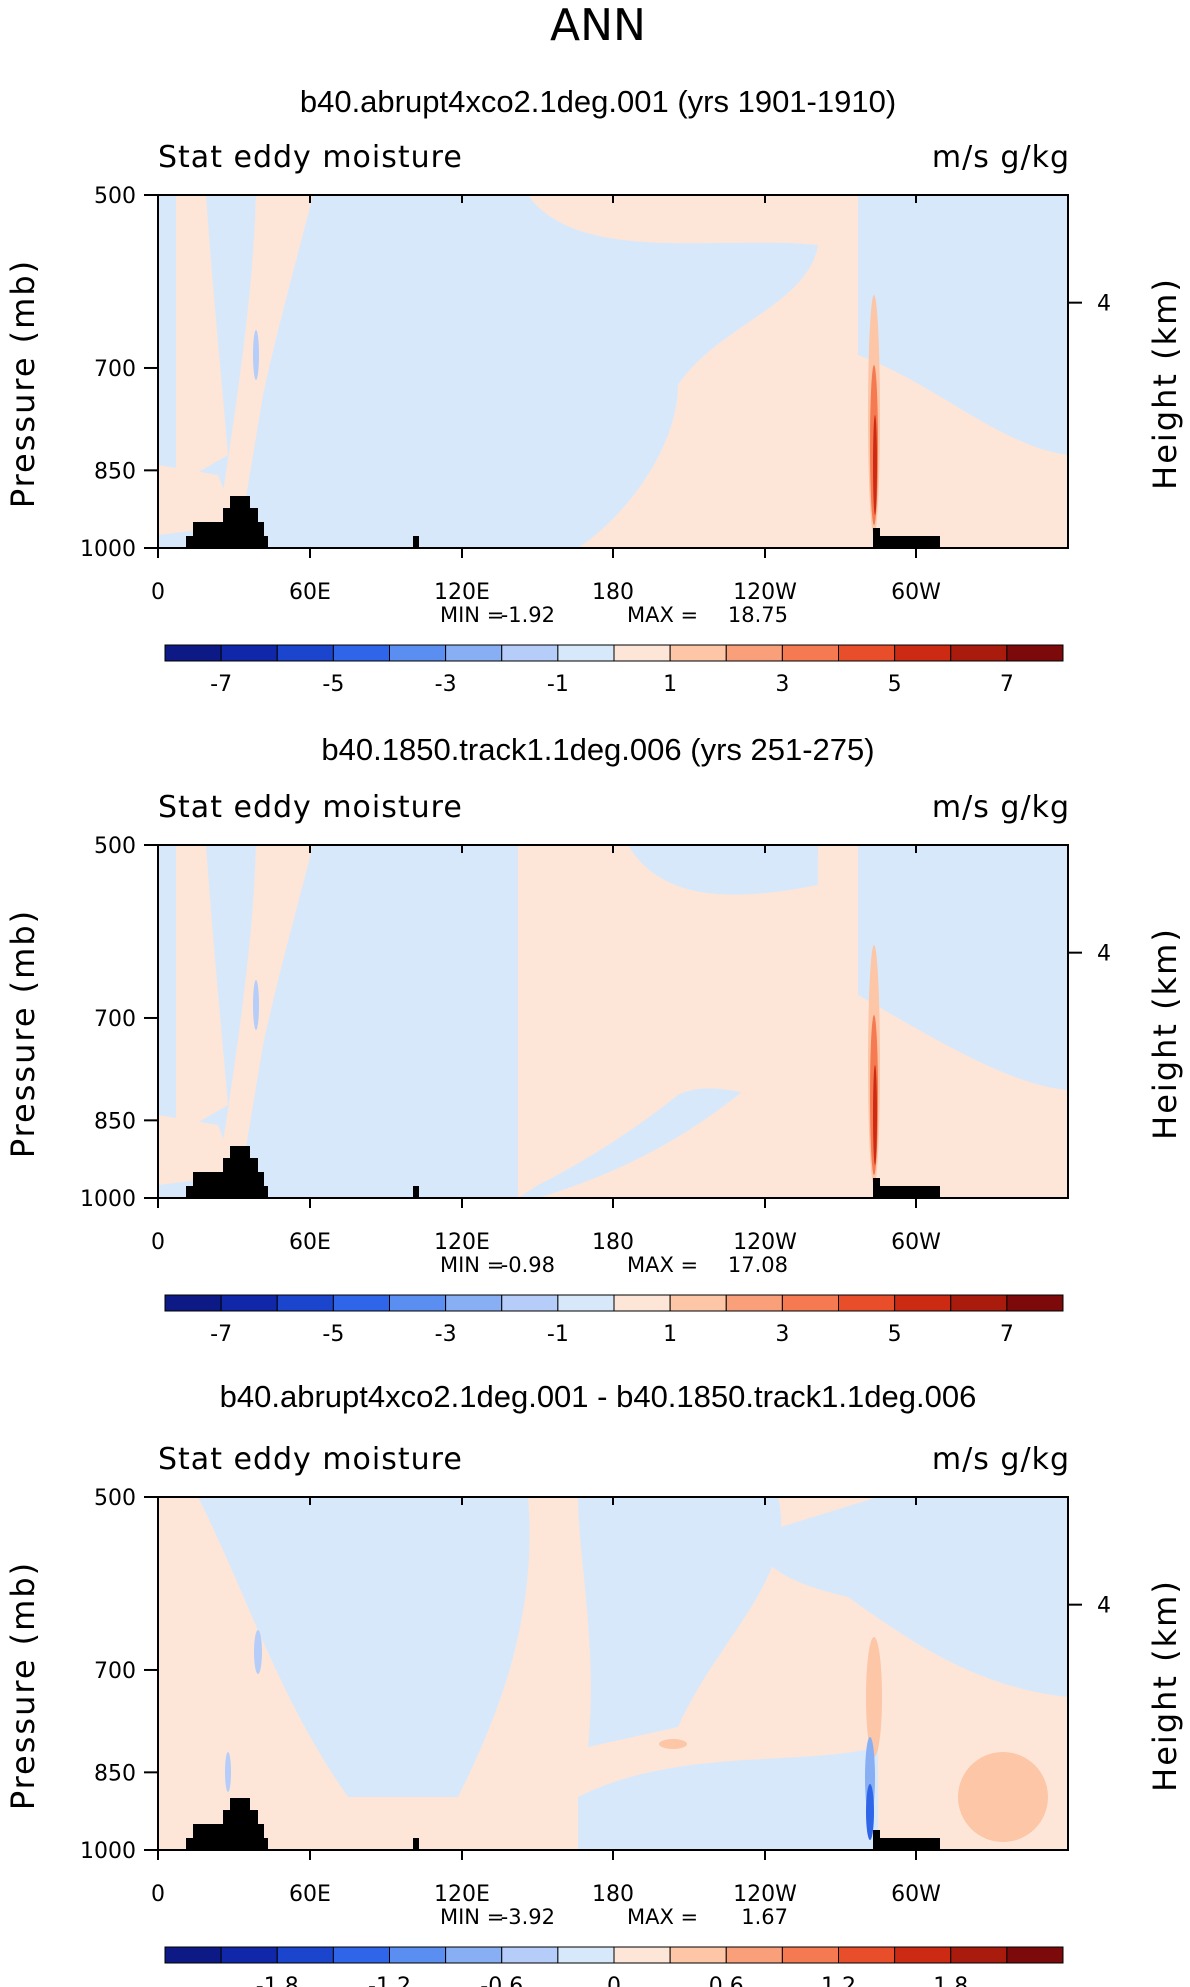 The image size is (1190, 1987). Describe the element at coordinates (614, 1966) in the screenshot. I see `colorbar: -1.8 -1.2 -0.6 0 0.6 1.2 1.8` at that location.